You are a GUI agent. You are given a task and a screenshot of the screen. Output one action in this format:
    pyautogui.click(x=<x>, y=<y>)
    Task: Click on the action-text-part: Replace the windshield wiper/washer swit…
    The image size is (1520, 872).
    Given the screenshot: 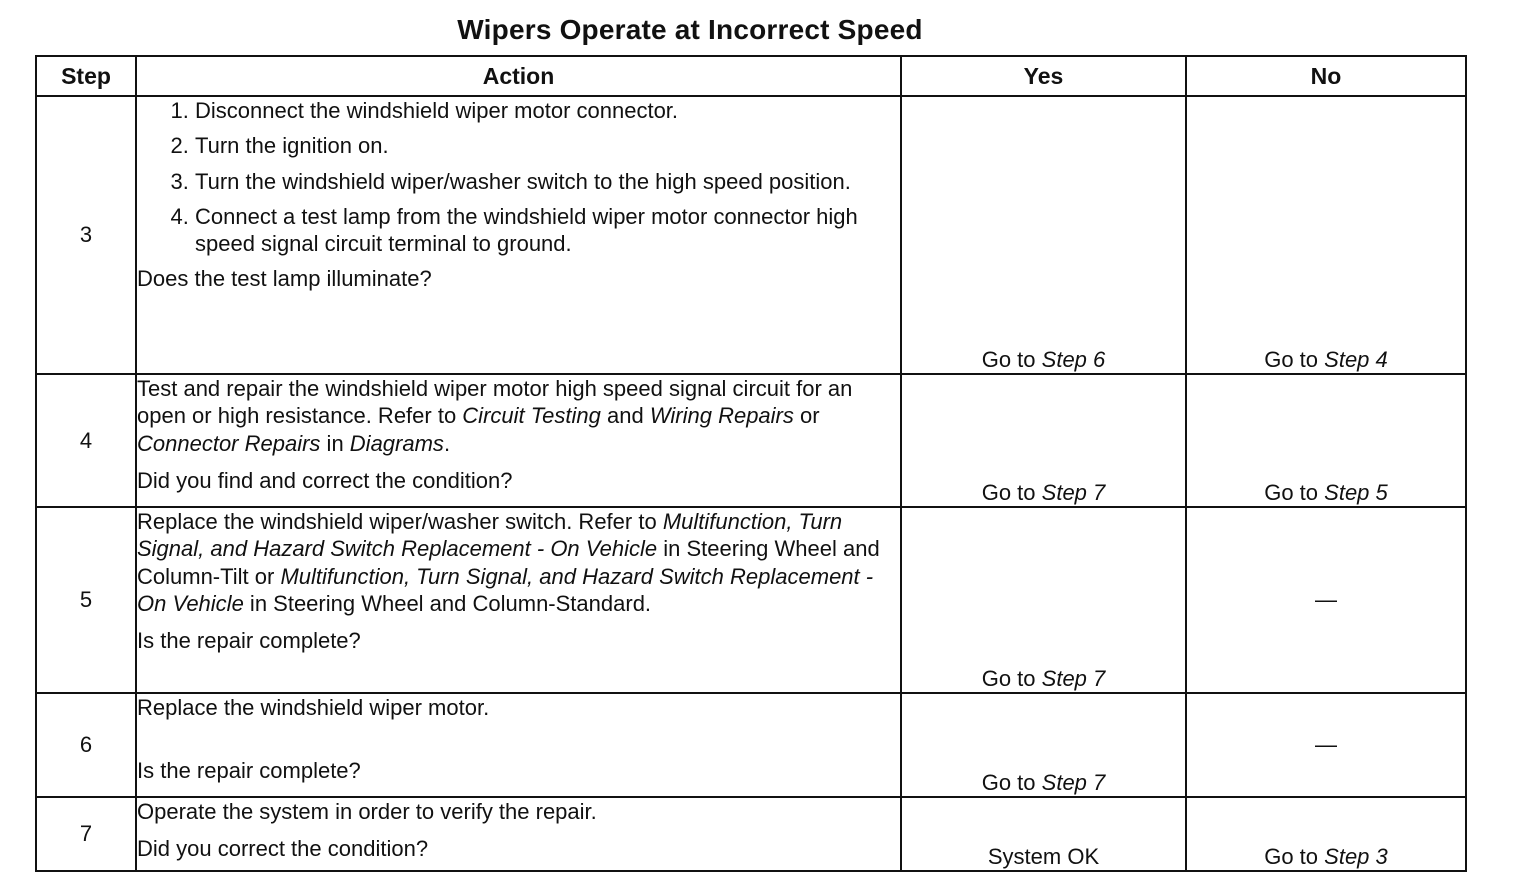 What is the action you would take?
    pyautogui.click(x=400, y=521)
    